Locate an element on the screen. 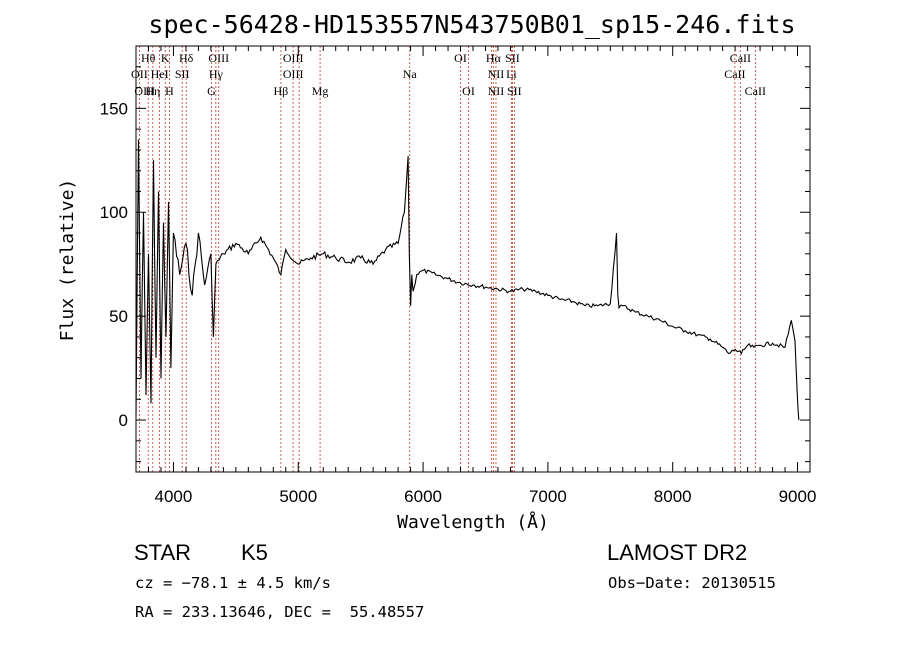 Image resolution: width=900 pixels, height=649 pixels. survey-name: LAMOST DR2 is located at coordinates (677, 552).